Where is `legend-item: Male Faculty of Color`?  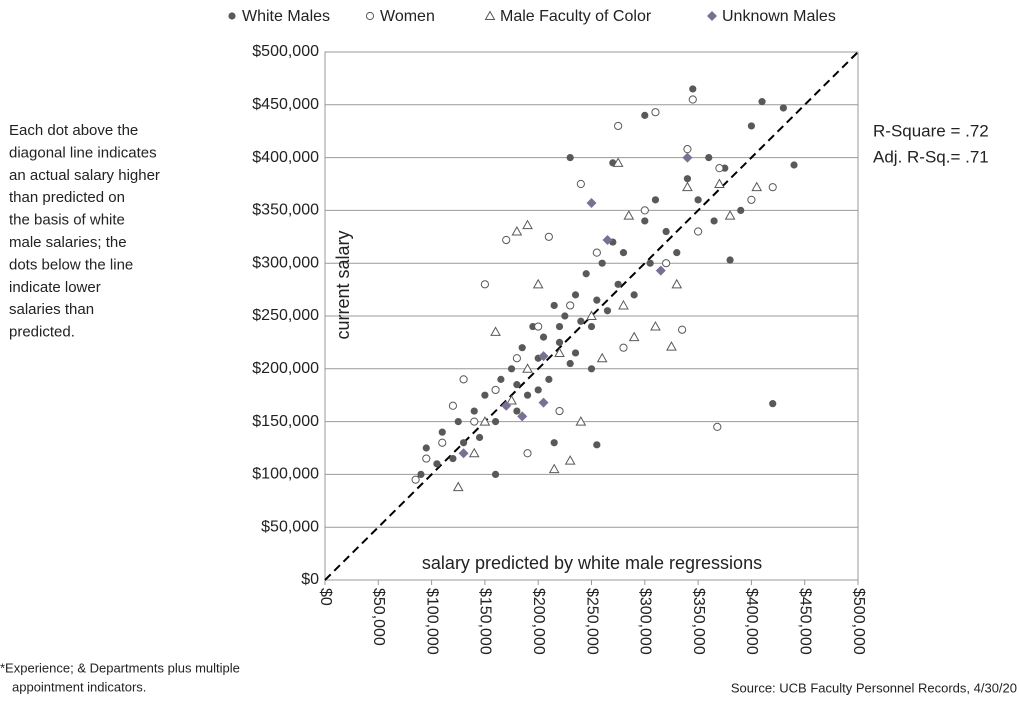
legend-item: Male Faculty of Color is located at coordinates (568, 16).